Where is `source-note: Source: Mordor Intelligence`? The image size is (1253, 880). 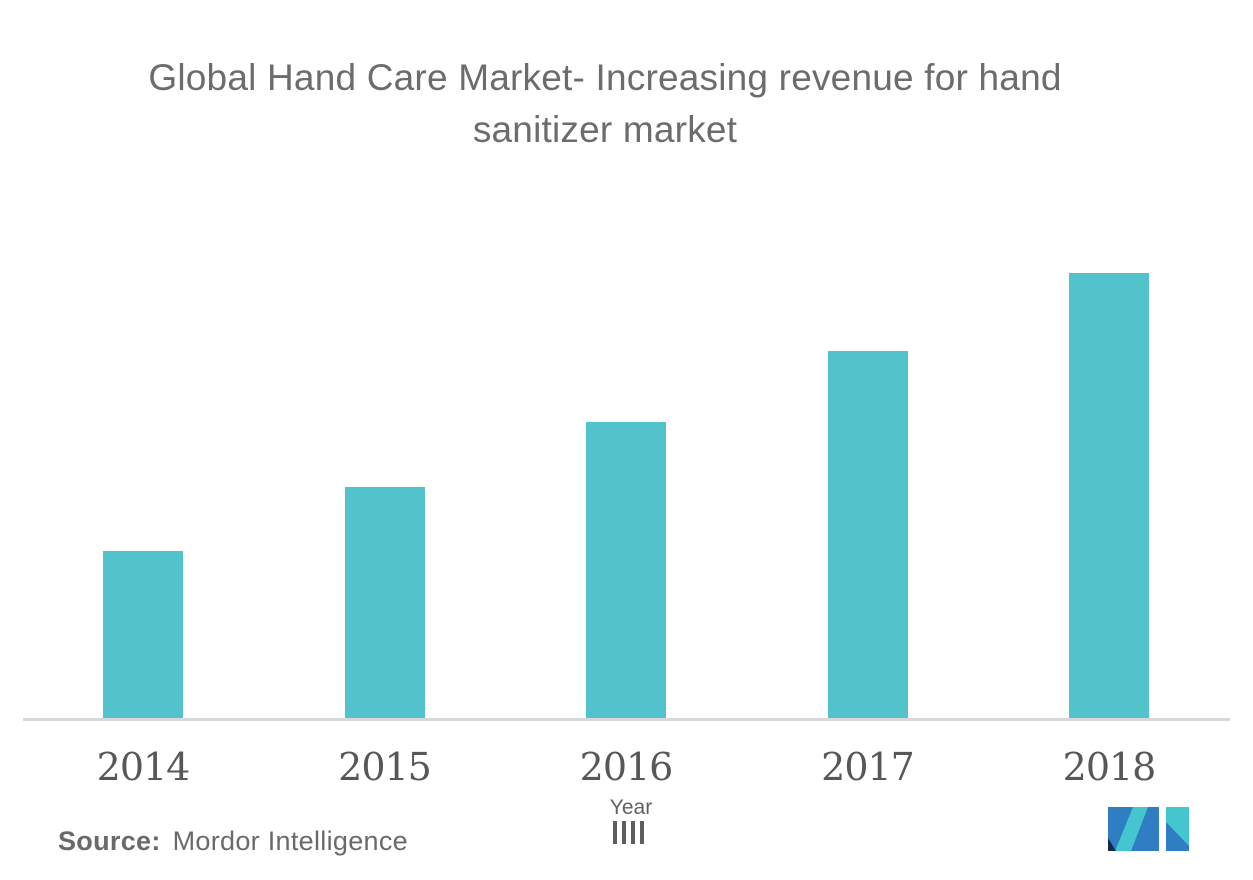
source-note: Source: Mordor Intelligence is located at coordinates (233, 841).